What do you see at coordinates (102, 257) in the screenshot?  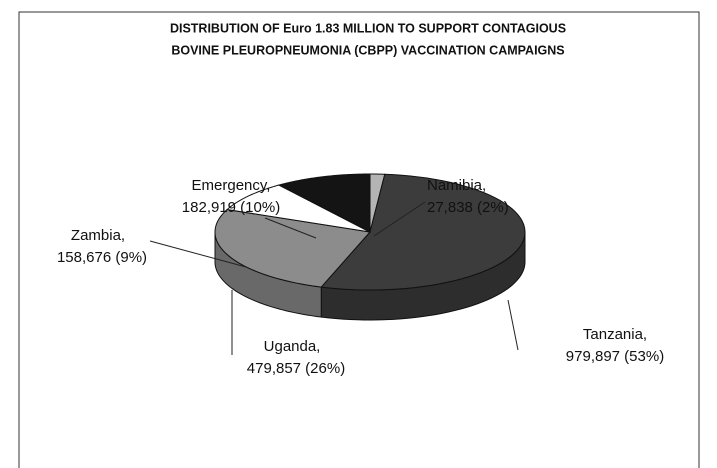 I see `slice-value-label: 158,676 (9%)` at bounding box center [102, 257].